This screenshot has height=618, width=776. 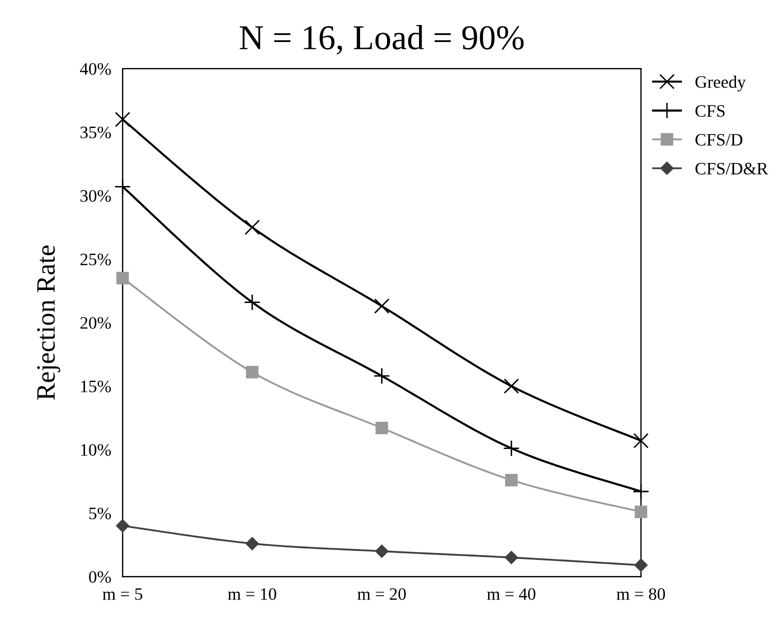 What do you see at coordinates (95, 323) in the screenshot?
I see `y-tick-label: 20%` at bounding box center [95, 323].